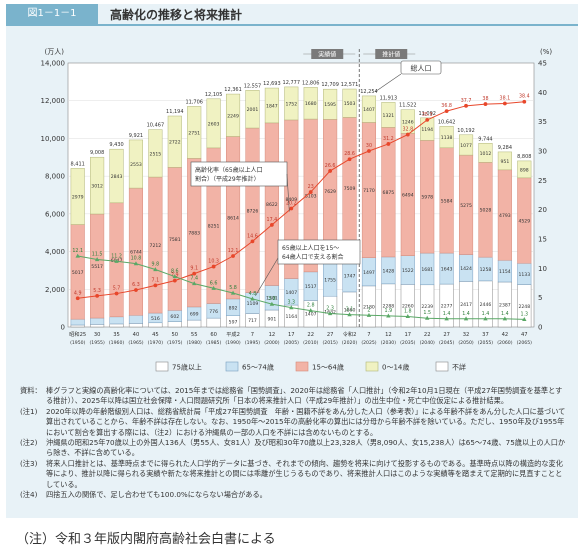 The width and height of the screenshot is (584, 559). I want to click on bar-value-label: 6875, so click(389, 193).